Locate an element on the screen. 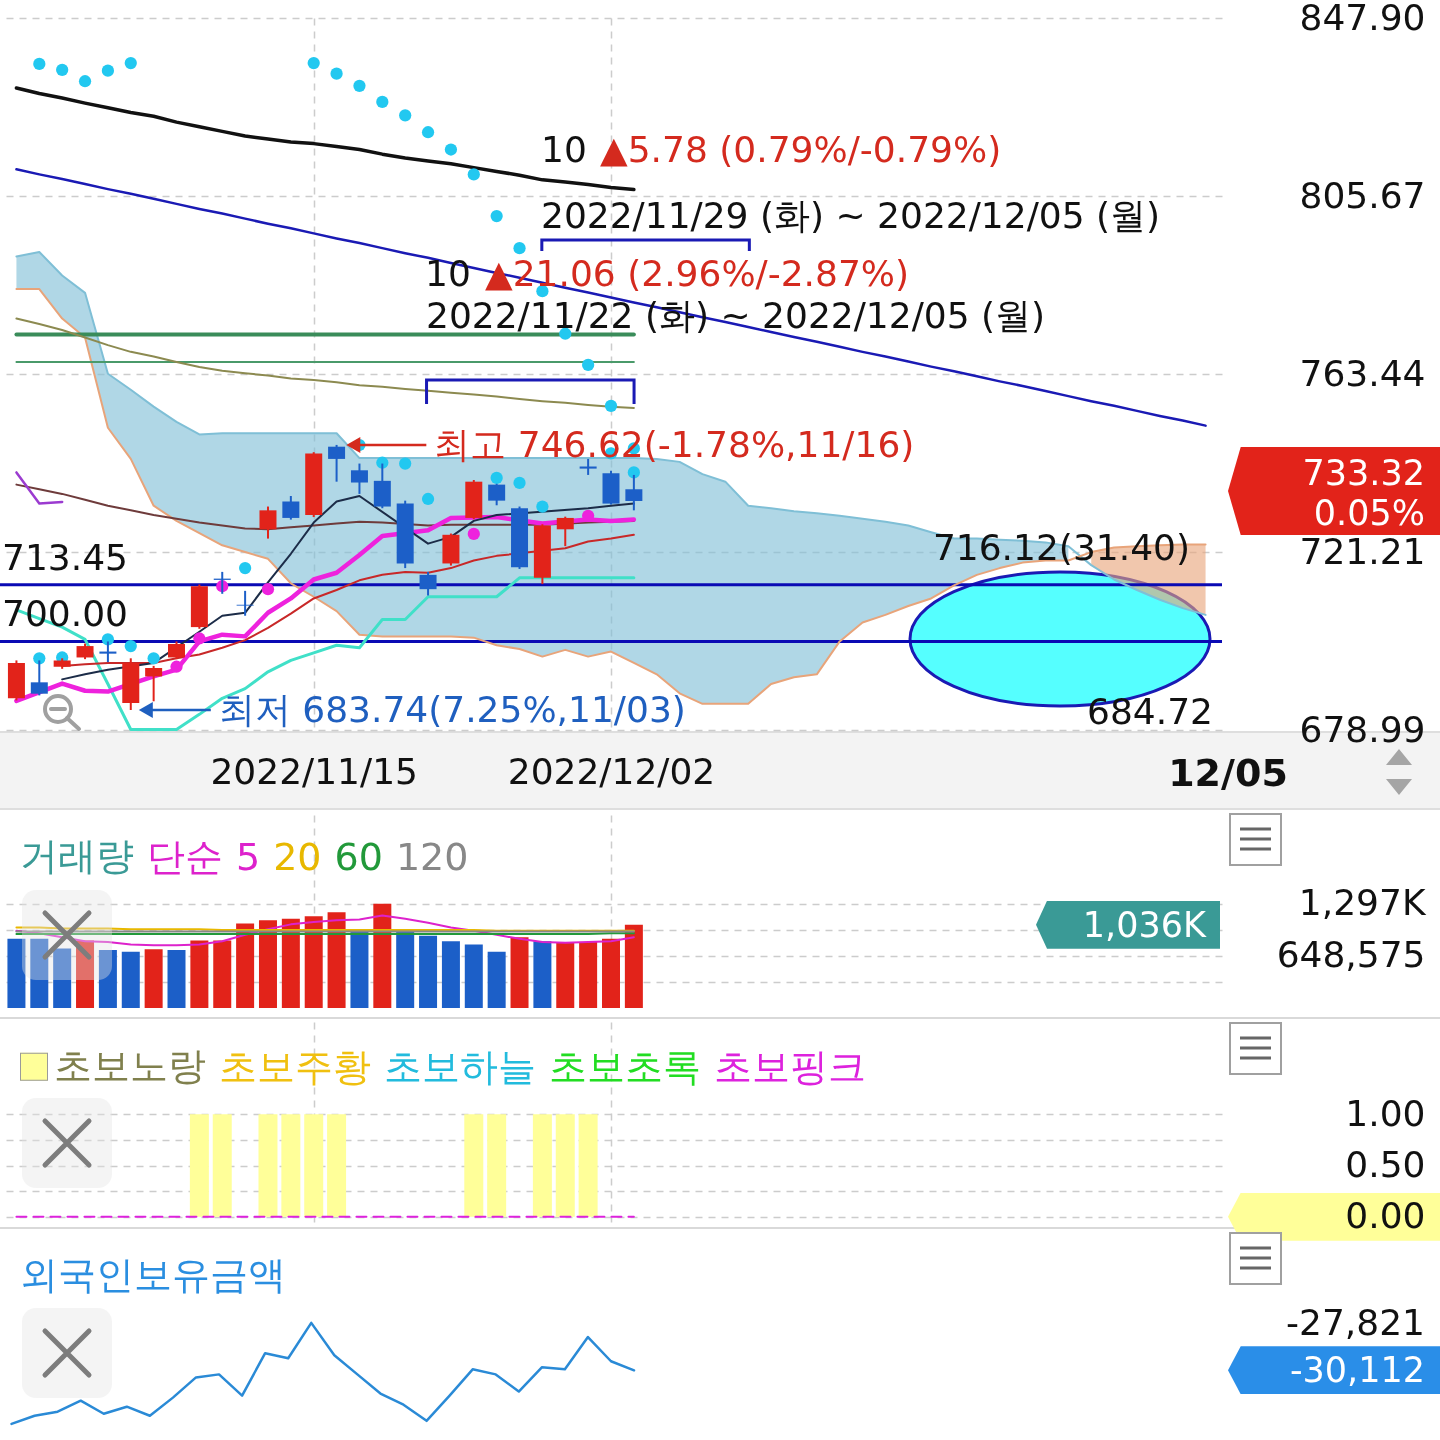 This screenshot has width=1440, height=1440. y-tick-label: 648,575 is located at coordinates (1351, 955).